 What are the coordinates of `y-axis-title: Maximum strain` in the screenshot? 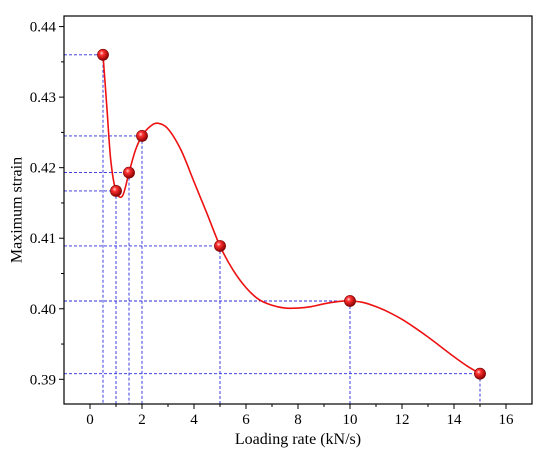 It's located at (17, 210).